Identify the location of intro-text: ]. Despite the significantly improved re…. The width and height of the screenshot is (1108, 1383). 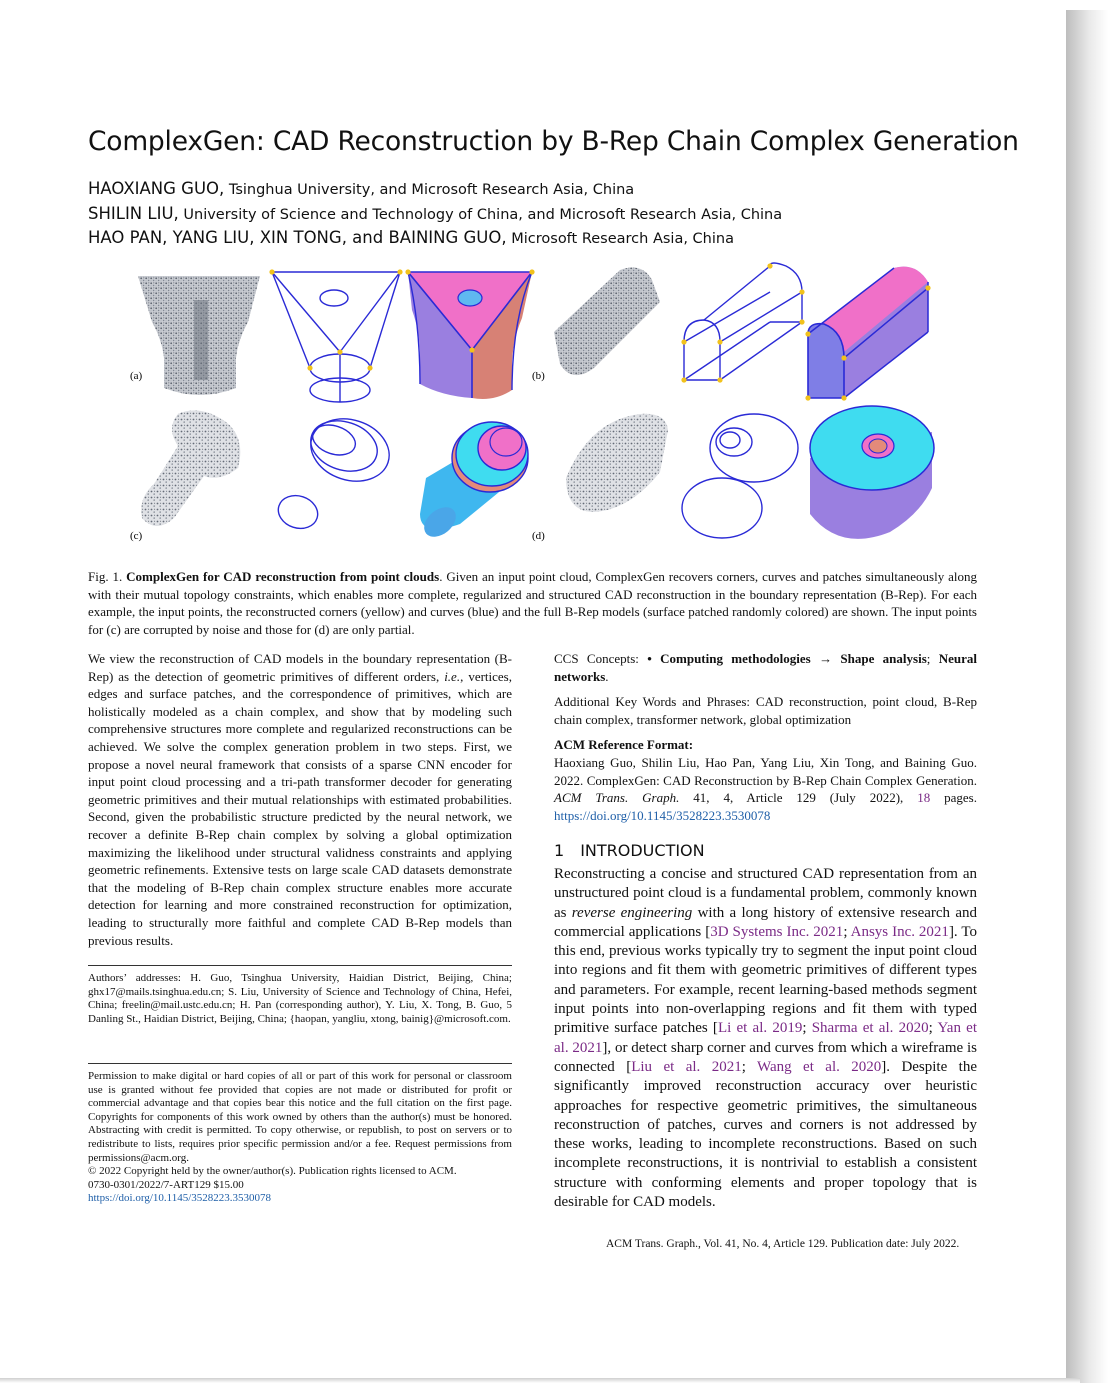
(766, 1134).